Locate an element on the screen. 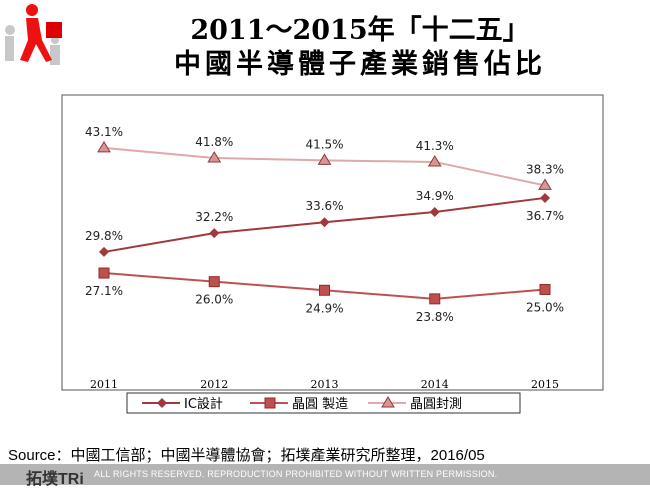 The height and width of the screenshot is (489, 650). series-square: 27.1% 26.0% 24.9% 23.8% 25.0% is located at coordinates (324, 295).